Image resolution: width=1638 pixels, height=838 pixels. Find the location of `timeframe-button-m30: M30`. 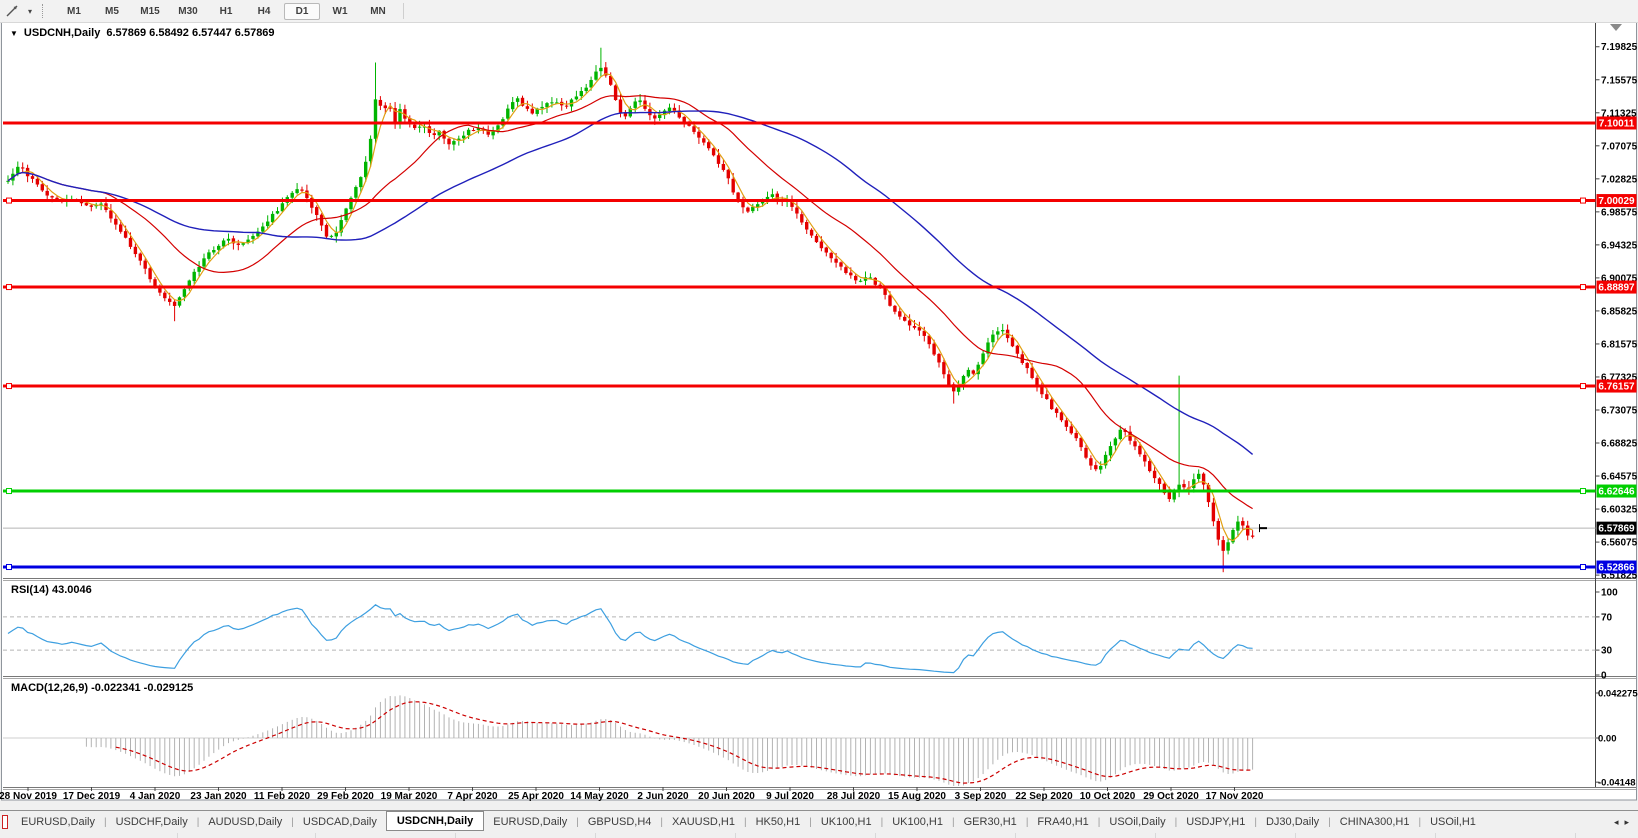

timeframe-button-m30: M30 is located at coordinates (188, 11).